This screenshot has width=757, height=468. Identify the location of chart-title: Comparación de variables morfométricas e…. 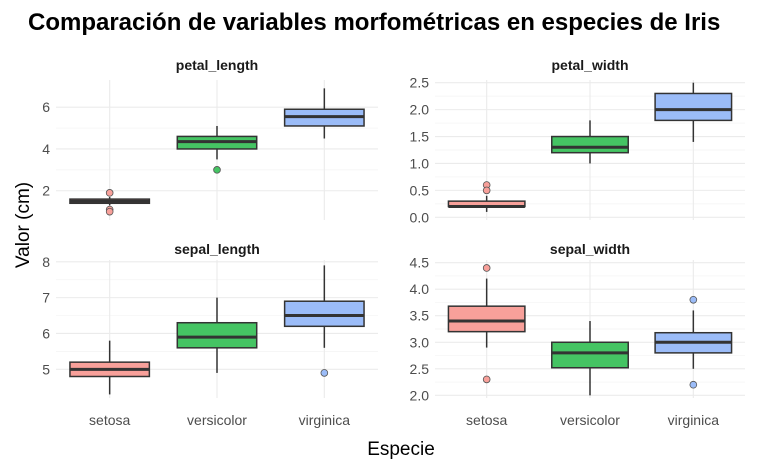
(374, 22).